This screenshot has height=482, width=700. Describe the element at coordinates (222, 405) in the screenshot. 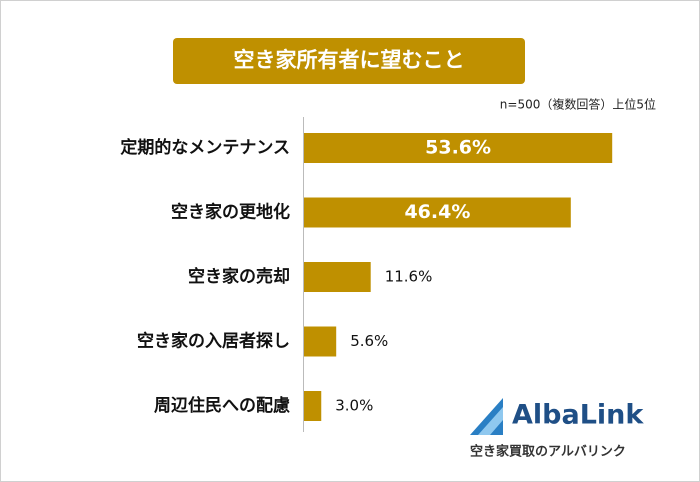

I see `category-label: 周辺住民への配慮` at that location.